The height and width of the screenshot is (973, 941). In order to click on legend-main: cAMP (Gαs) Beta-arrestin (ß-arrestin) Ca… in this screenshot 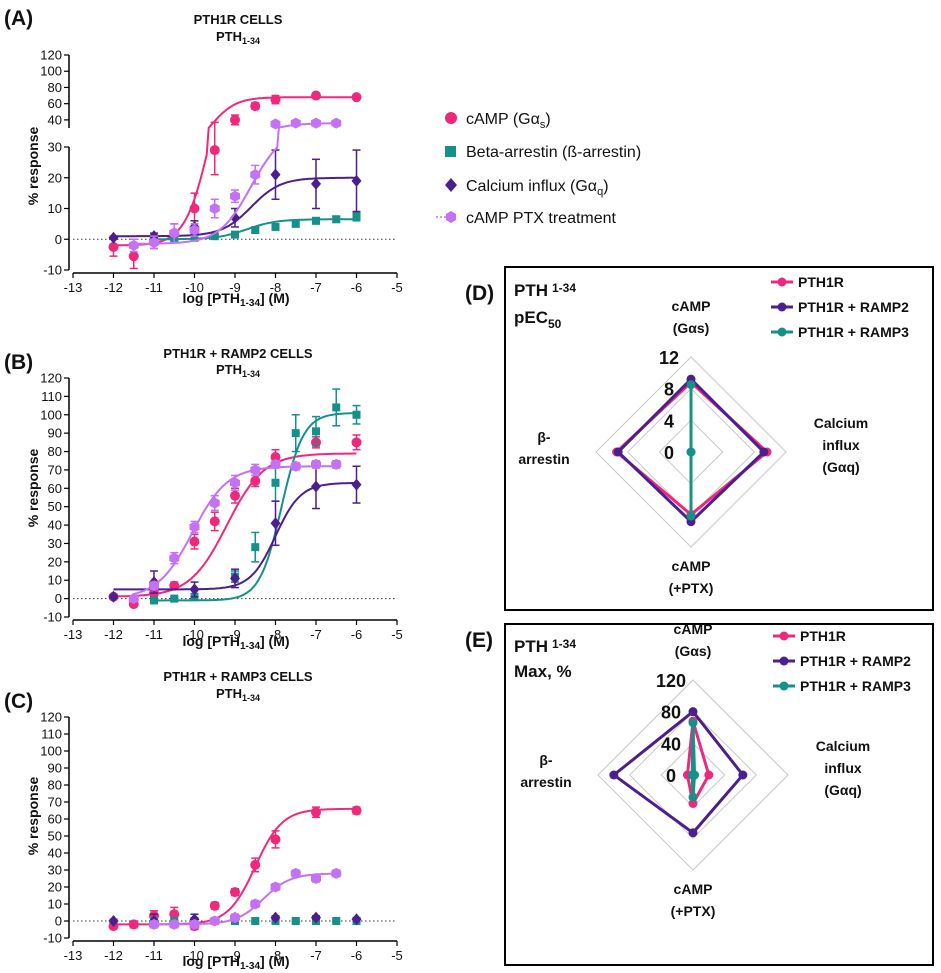, I will do `click(538, 169)`.